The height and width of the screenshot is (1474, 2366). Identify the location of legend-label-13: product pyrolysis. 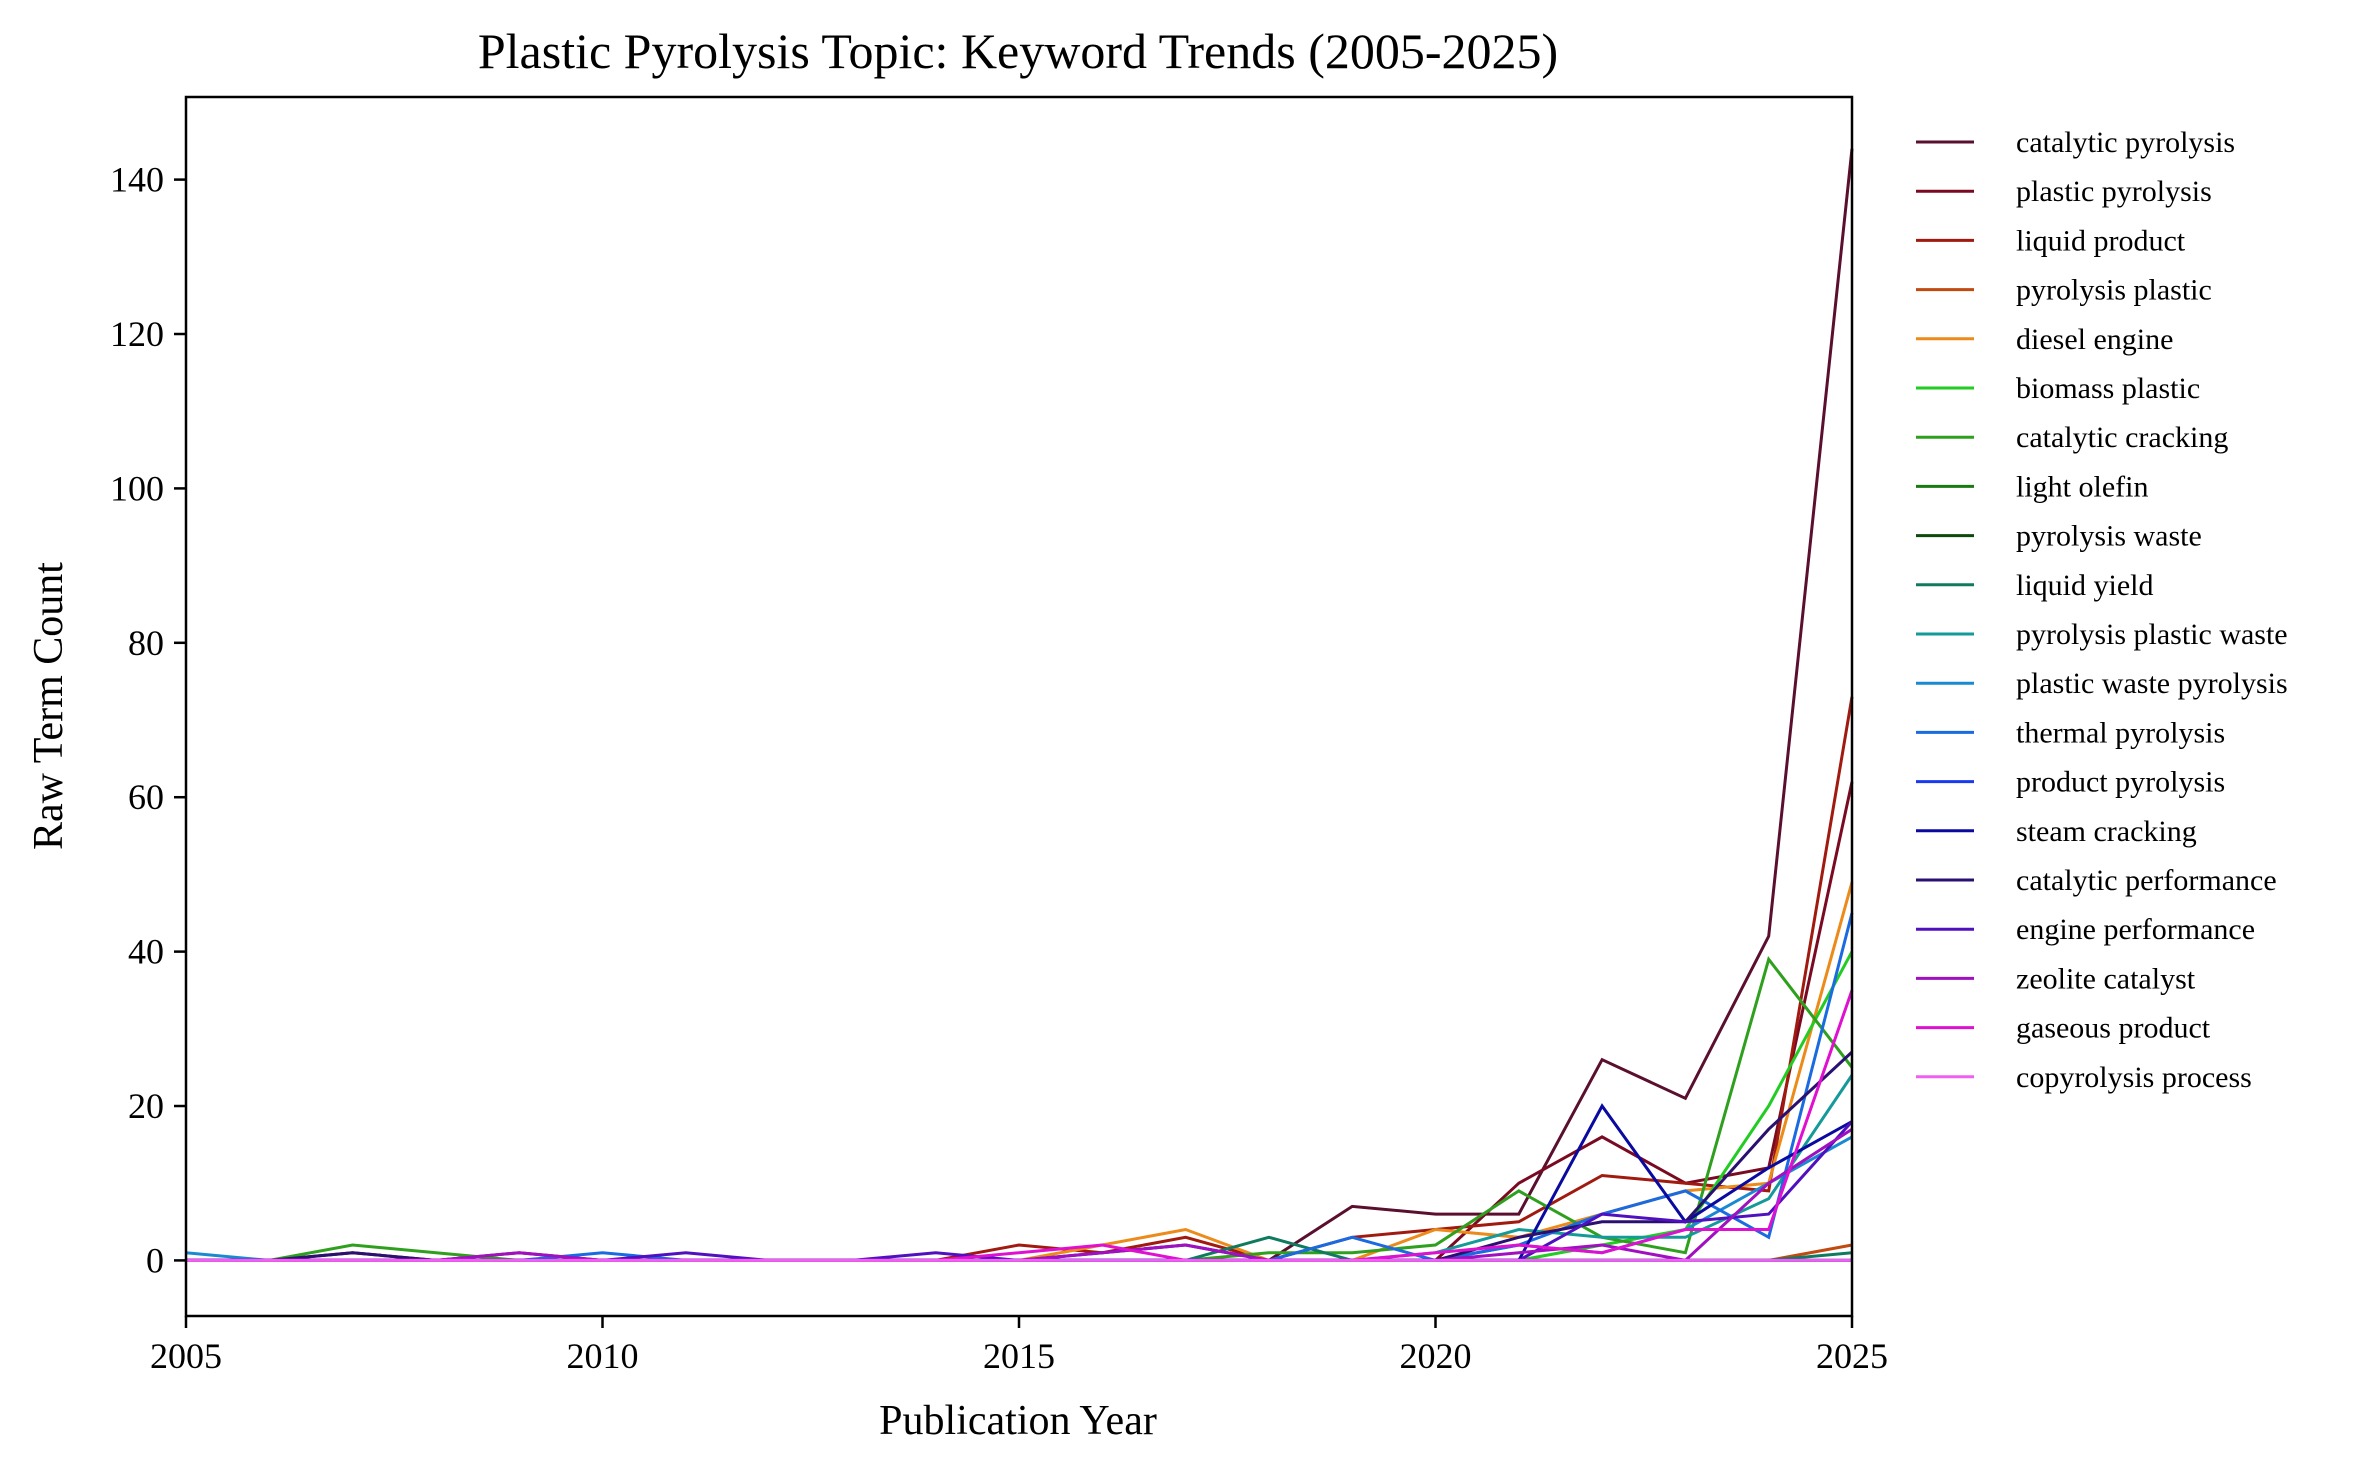
(2120, 782).